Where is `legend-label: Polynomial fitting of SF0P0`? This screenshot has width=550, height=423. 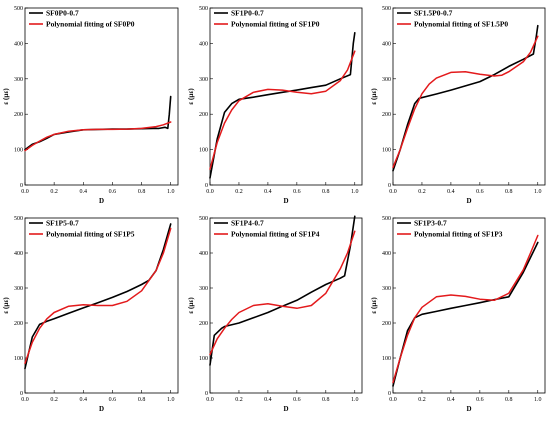
legend-label: Polynomial fitting of SF0P0 is located at coordinates (90, 24).